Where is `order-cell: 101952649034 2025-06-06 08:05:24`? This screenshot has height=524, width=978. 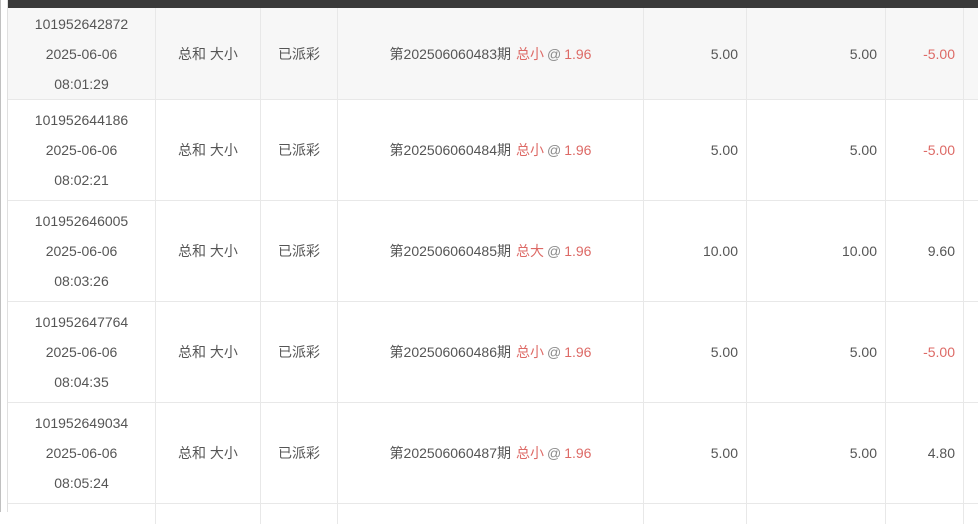 order-cell: 101952649034 2025-06-06 08:05:24 is located at coordinates (82, 453).